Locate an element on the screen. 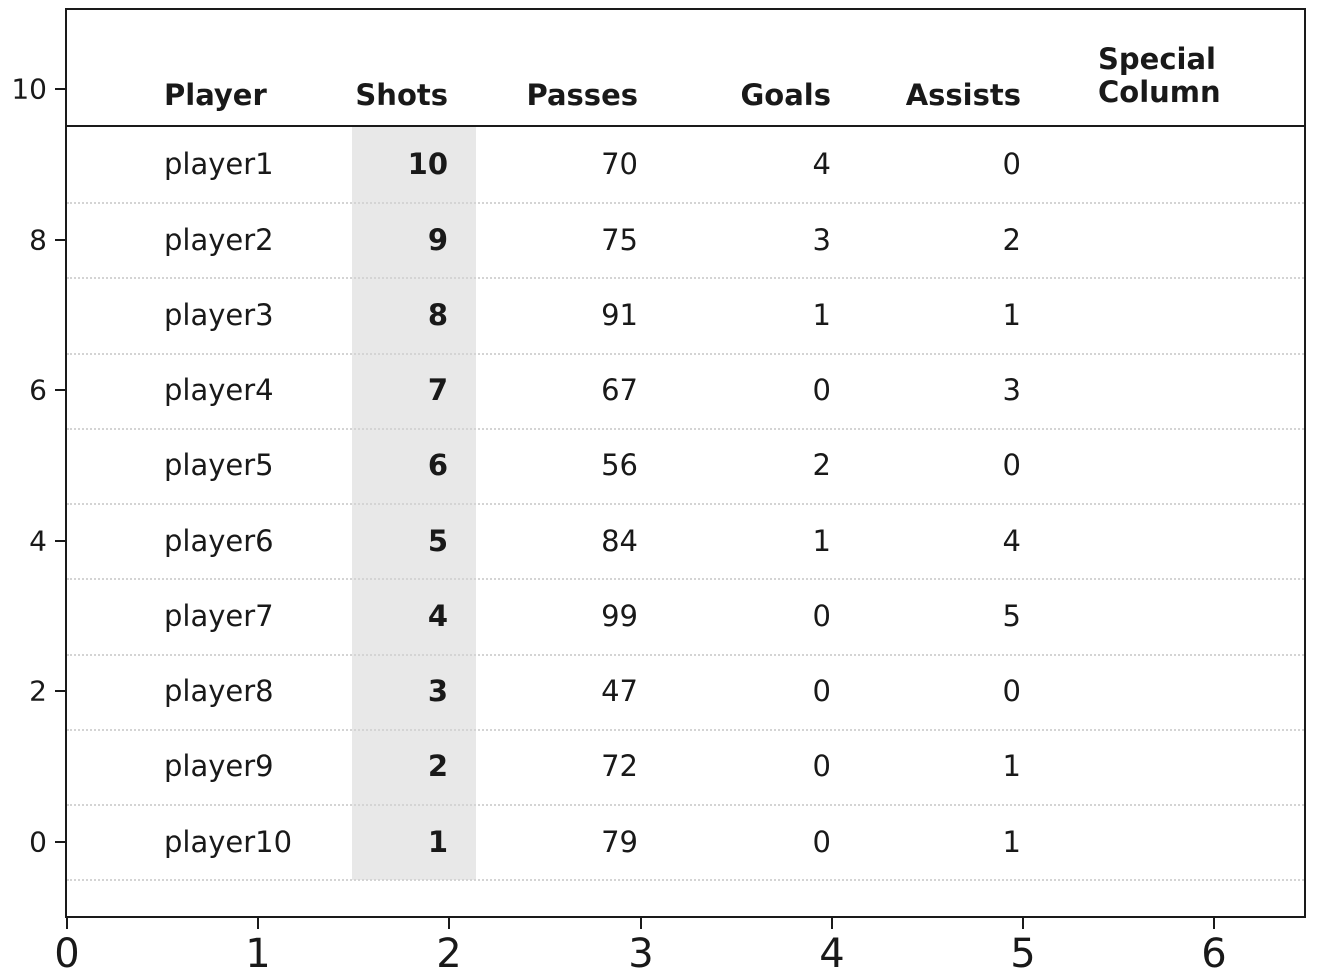 The height and width of the screenshot is (980, 1322). table-cell-player: player1 is located at coordinates (219, 164).